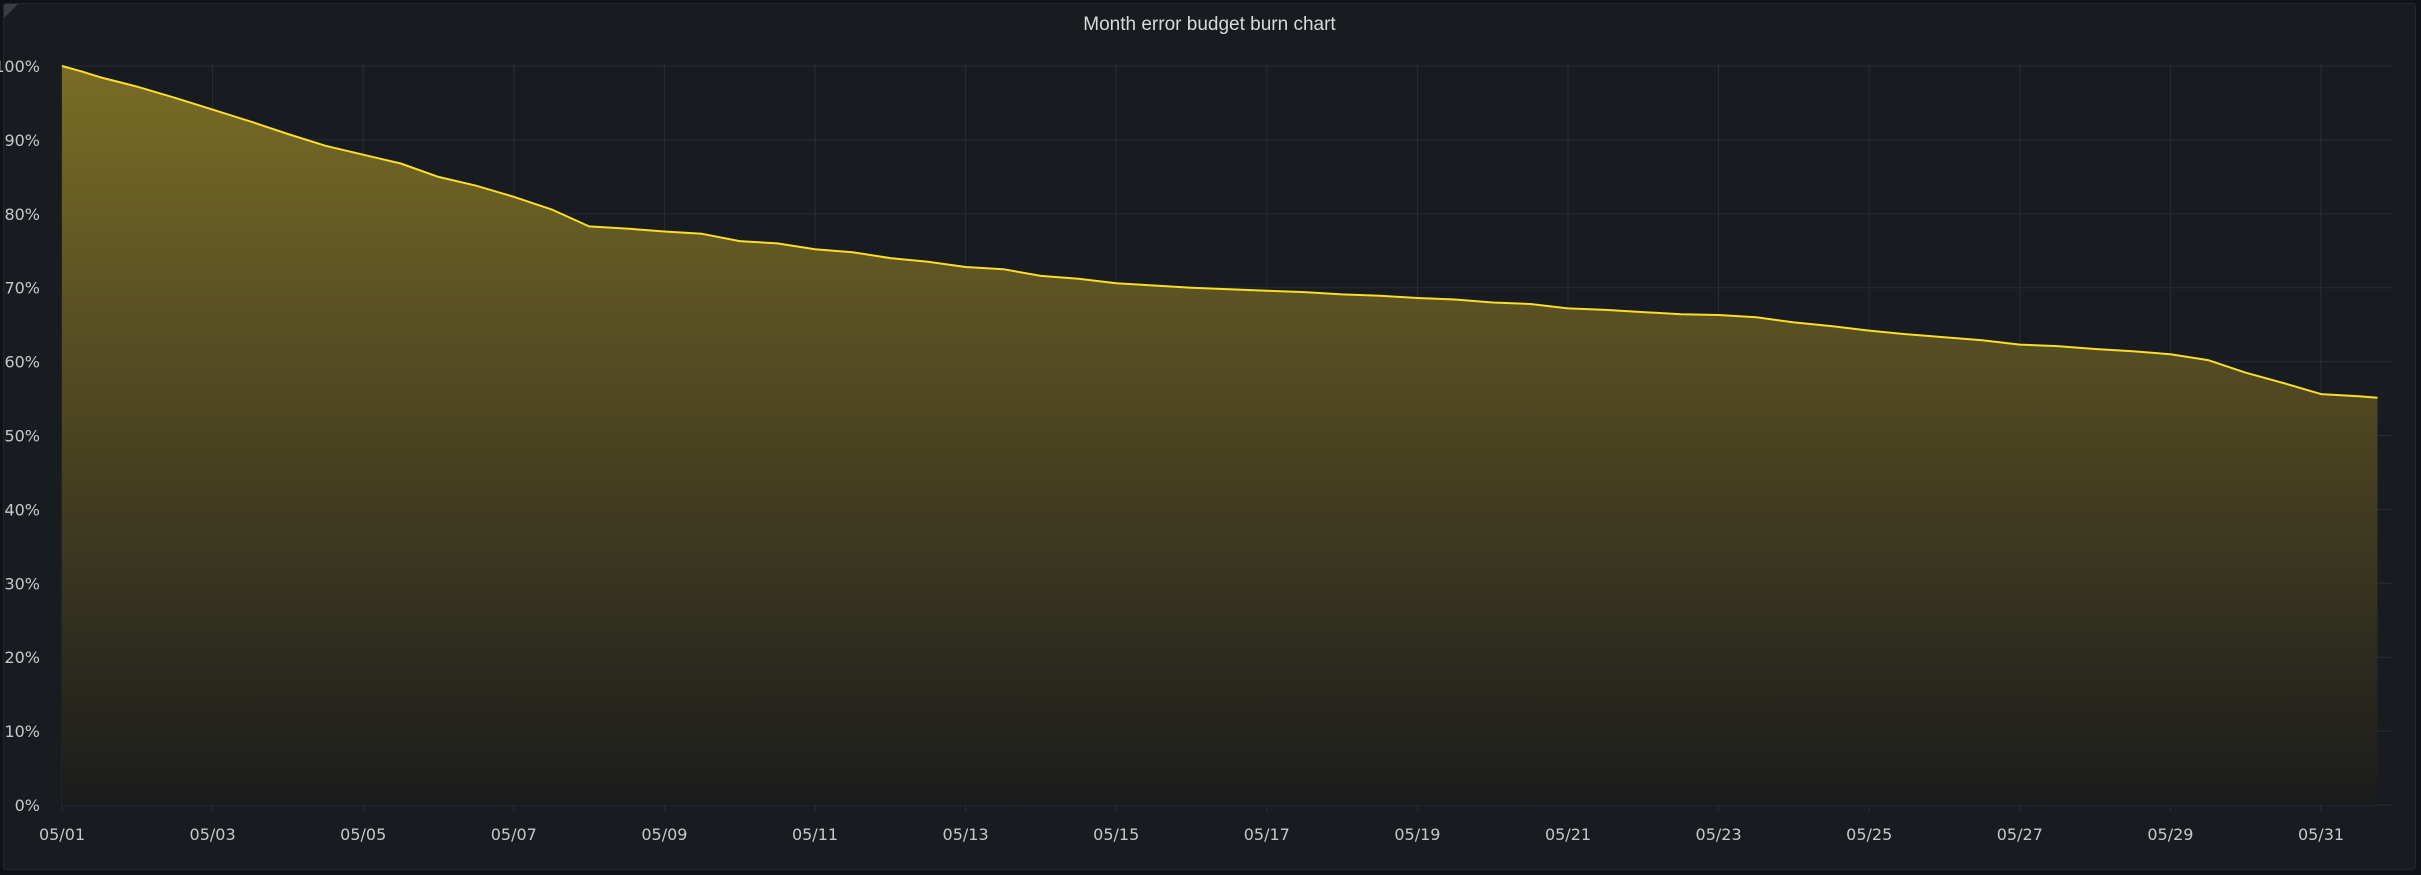  I want to click on panel-corner-mark, so click(11, 11).